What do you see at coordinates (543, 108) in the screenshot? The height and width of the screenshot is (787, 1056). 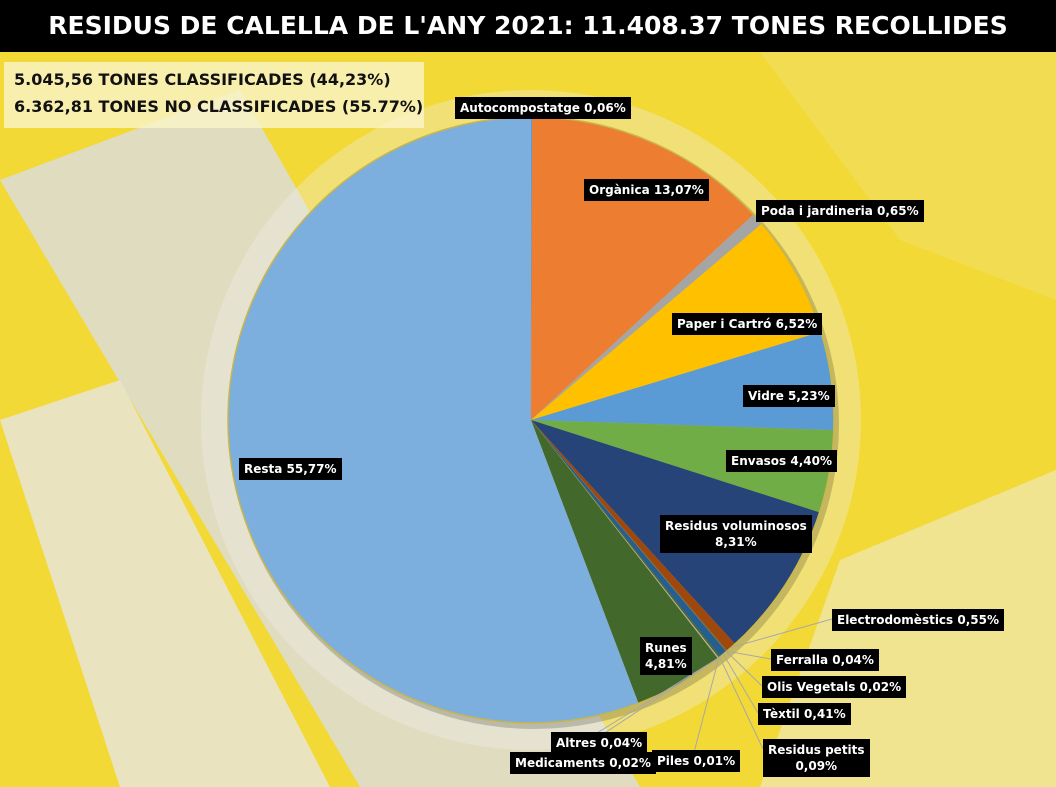 I see `slice-label: Autocompostatge 0,06%` at bounding box center [543, 108].